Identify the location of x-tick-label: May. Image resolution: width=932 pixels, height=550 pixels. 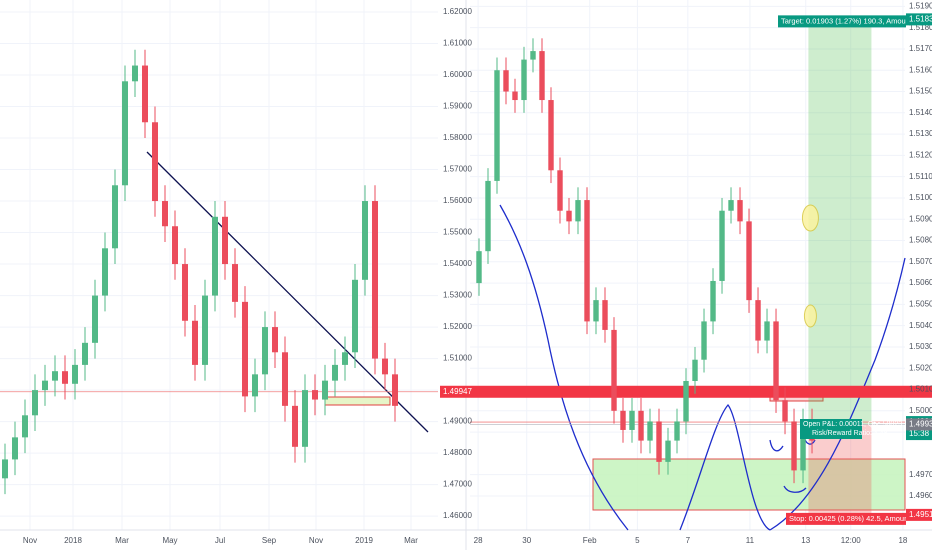
(169, 540).